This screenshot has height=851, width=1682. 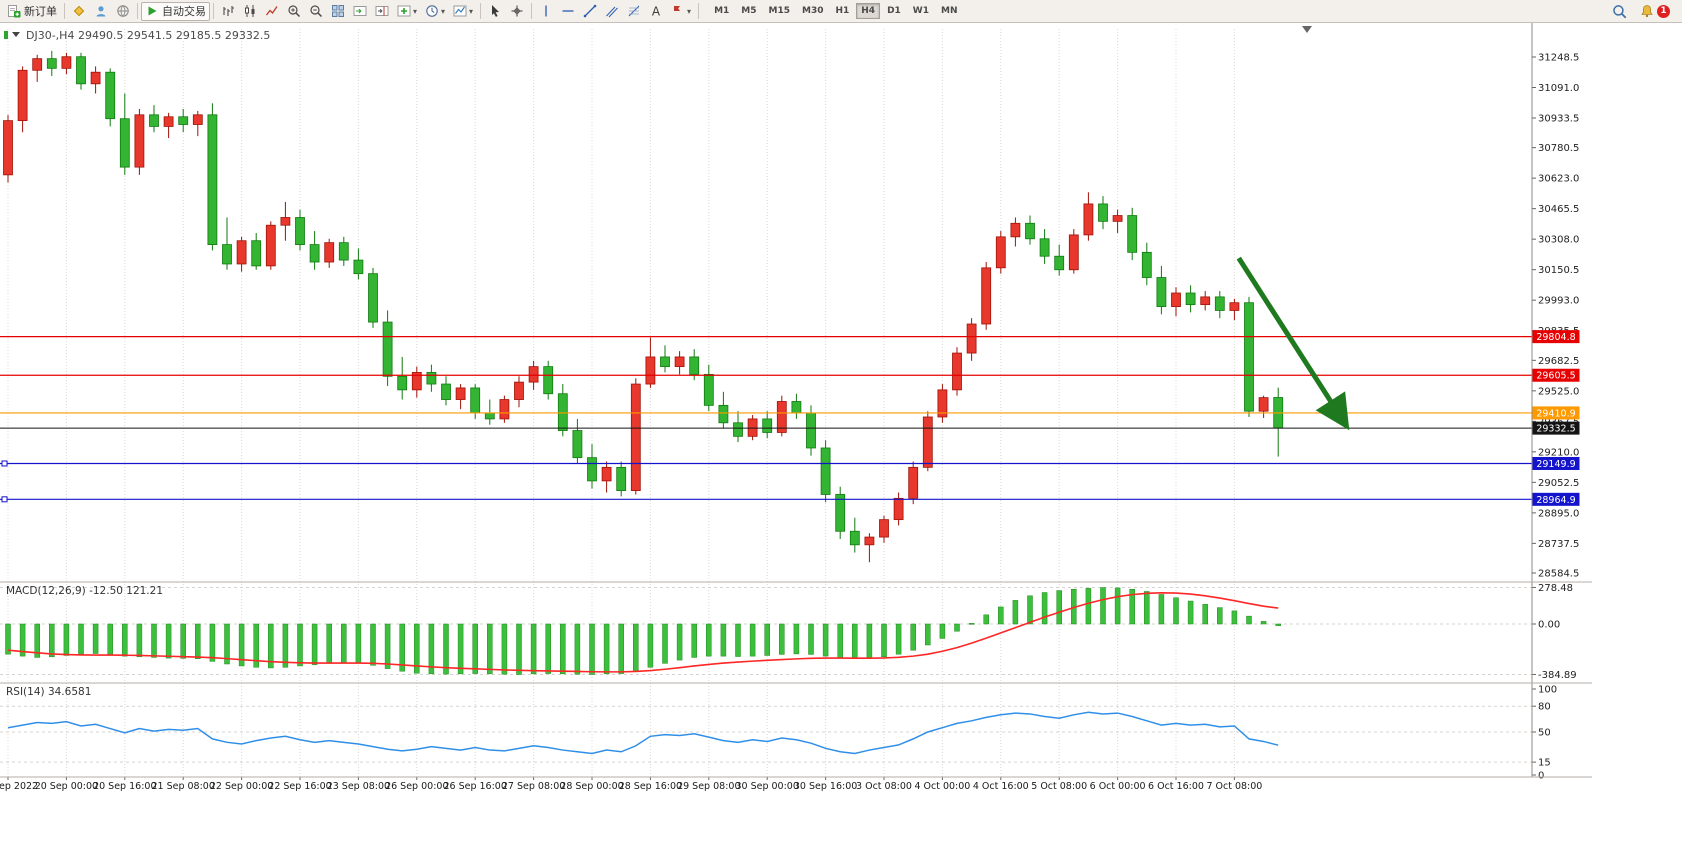 I want to click on vertical-line-button, so click(x=546, y=11).